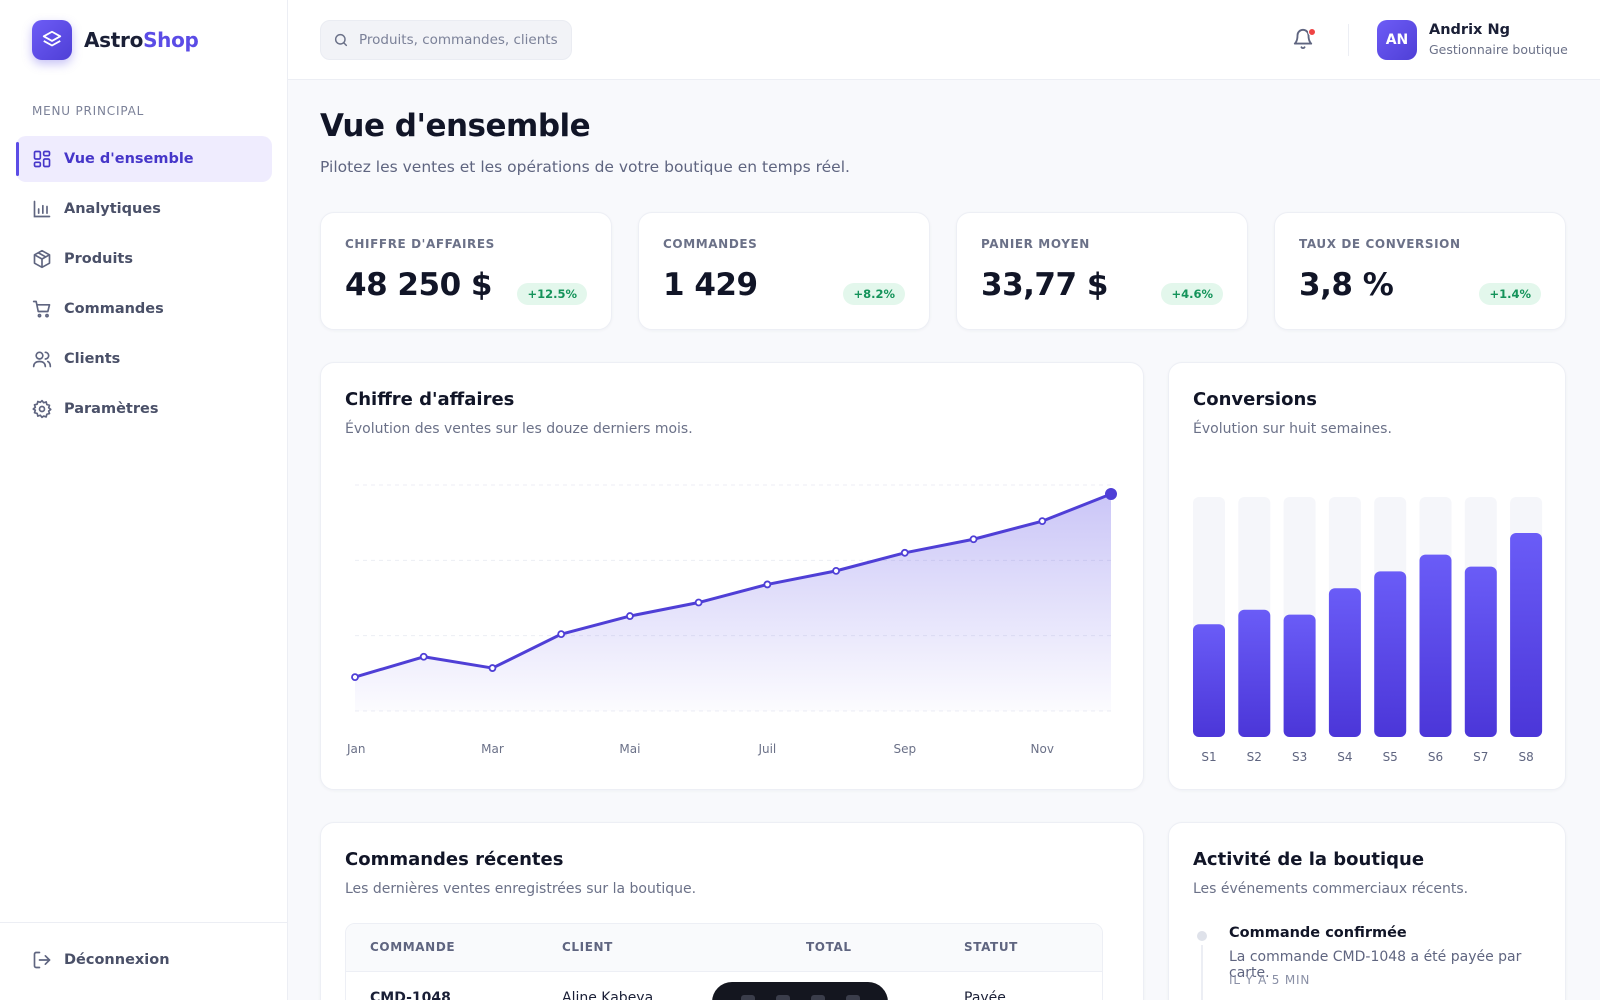  What do you see at coordinates (144, 359) in the screenshot?
I see `sidebar-item-customers: Clients` at bounding box center [144, 359].